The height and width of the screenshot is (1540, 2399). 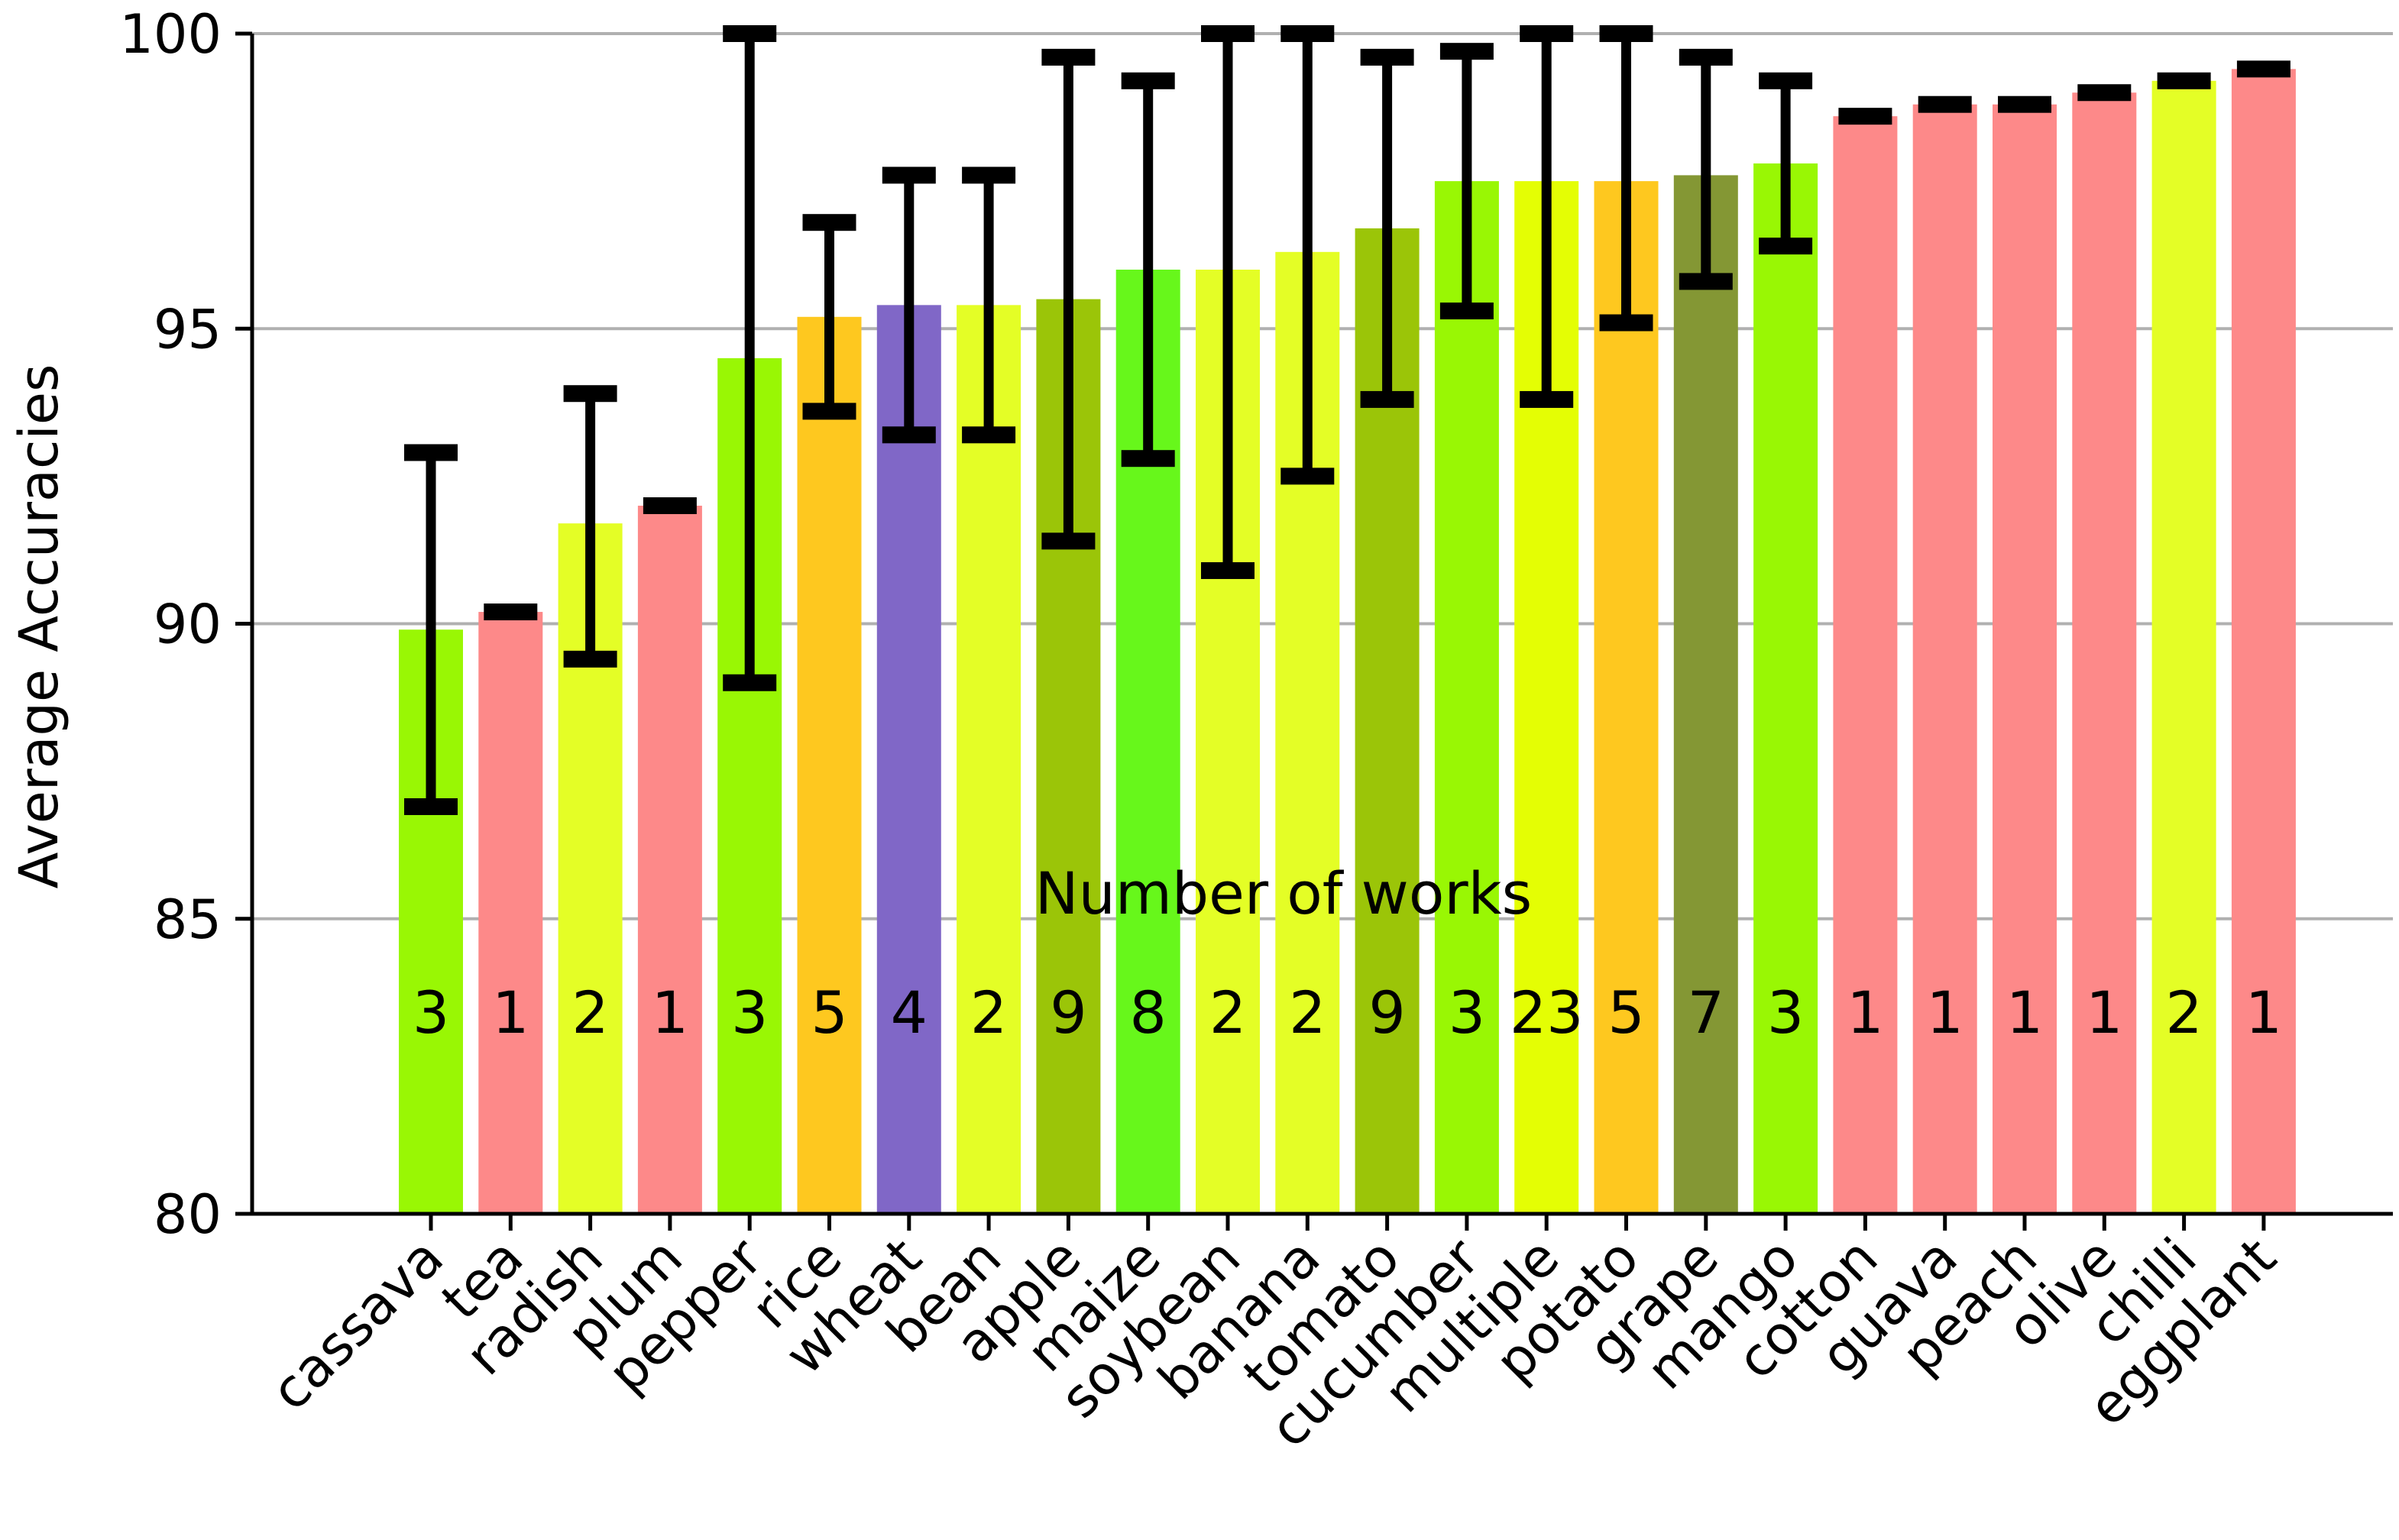 What do you see at coordinates (1946, 1013) in the screenshot?
I see `count-label-guava: 1` at bounding box center [1946, 1013].